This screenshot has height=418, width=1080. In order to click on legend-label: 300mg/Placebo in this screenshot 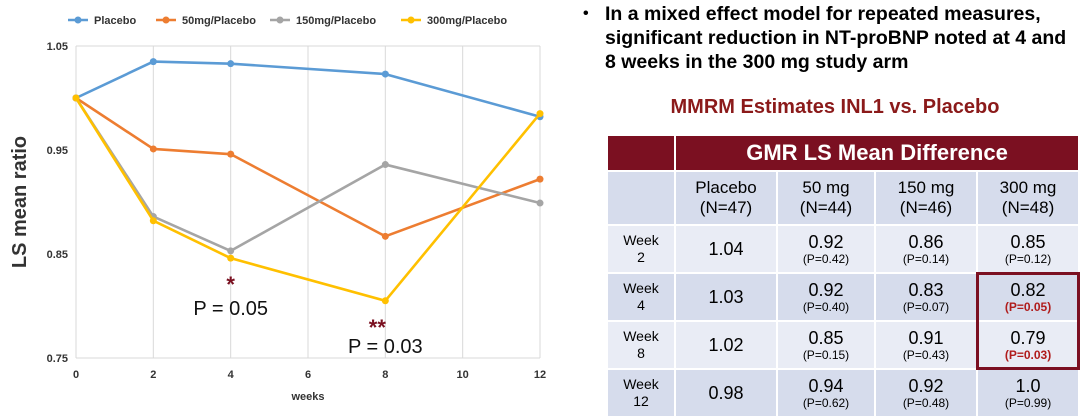, I will do `click(467, 21)`.